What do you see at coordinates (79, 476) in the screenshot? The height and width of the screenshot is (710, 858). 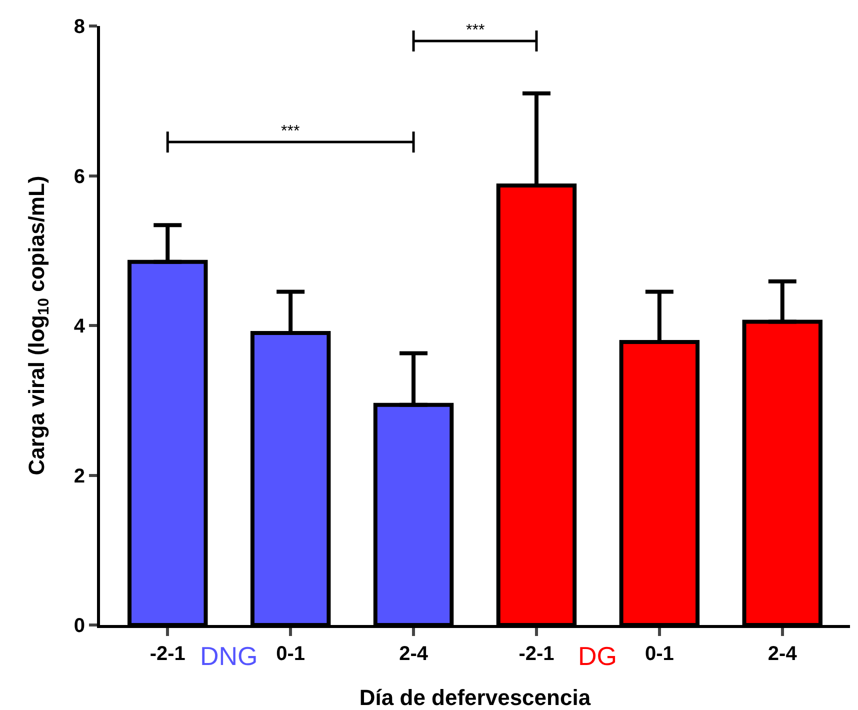 I see `y-tick-label: 2` at bounding box center [79, 476].